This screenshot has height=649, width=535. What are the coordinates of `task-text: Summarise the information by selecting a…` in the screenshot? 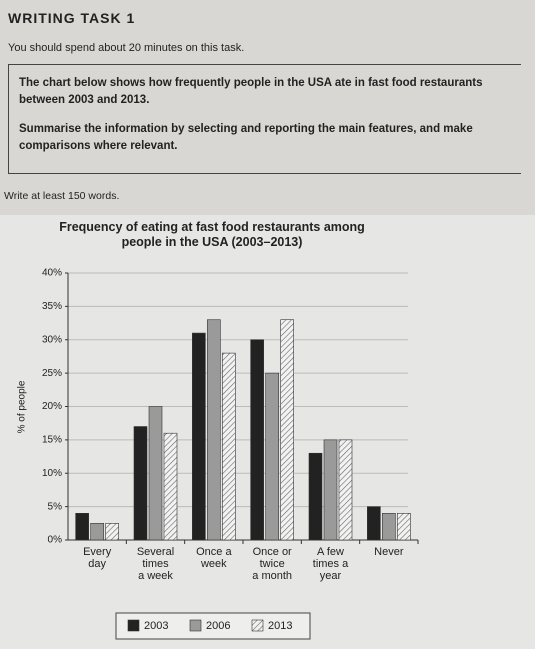 It's located at (246, 137).